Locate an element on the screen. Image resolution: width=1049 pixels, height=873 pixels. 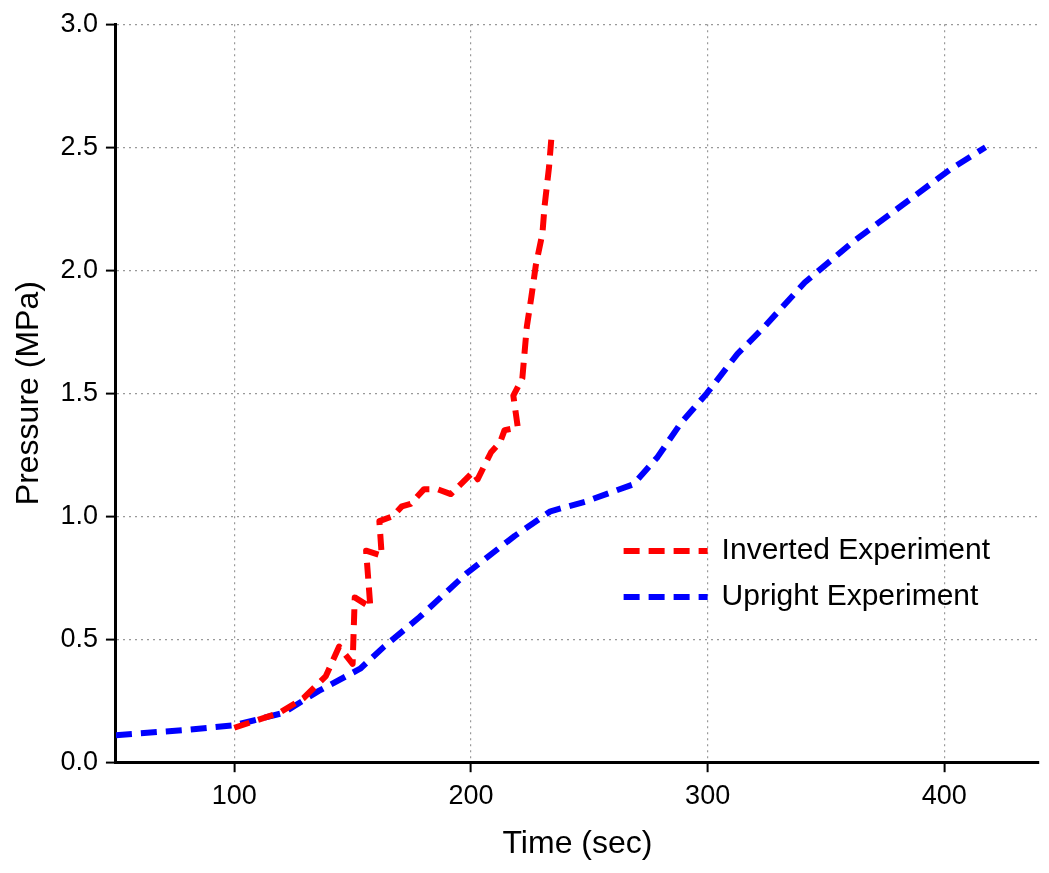
legend-label: Inverted Experiment is located at coordinates (856, 549).